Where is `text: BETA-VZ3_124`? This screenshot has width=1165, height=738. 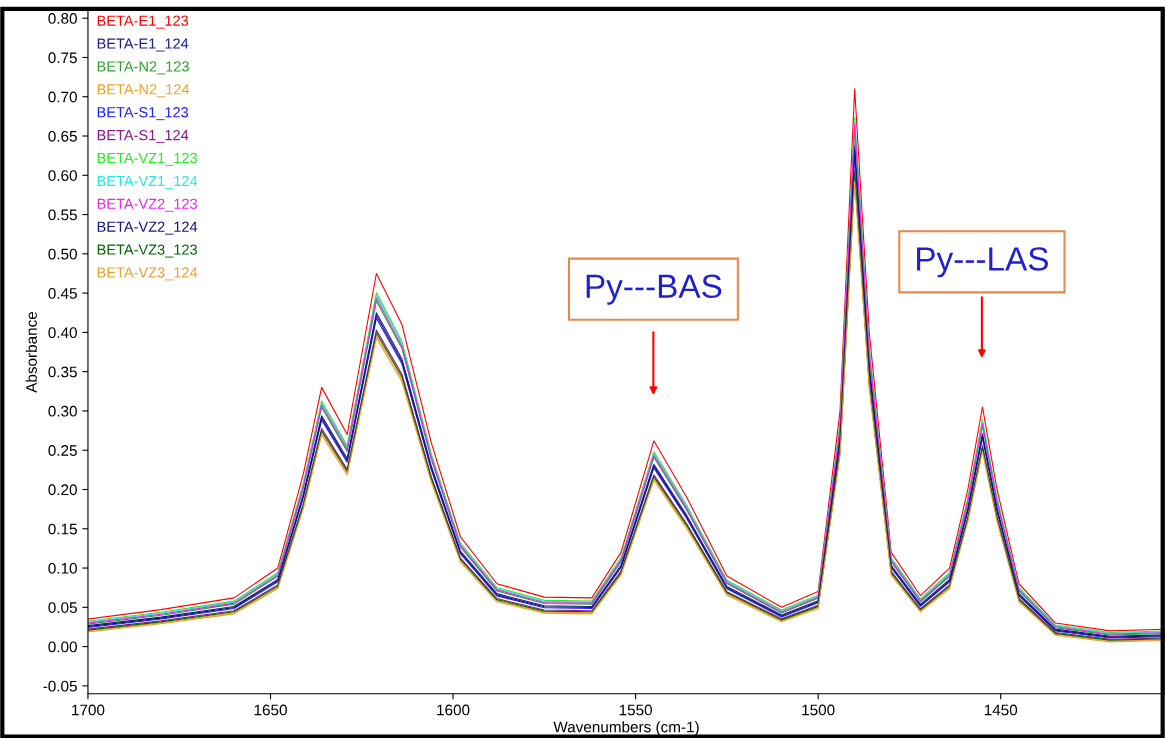
text: BETA-VZ3_124 is located at coordinates (147, 274).